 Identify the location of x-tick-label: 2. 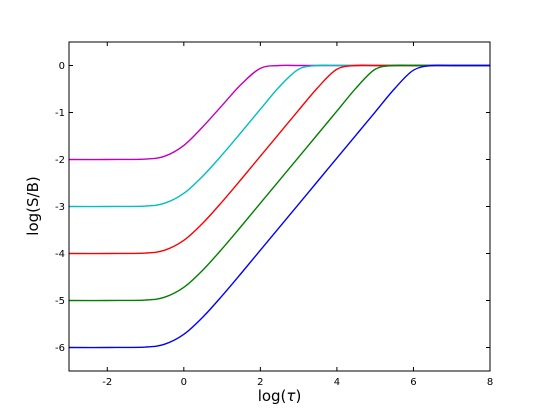
(260, 382).